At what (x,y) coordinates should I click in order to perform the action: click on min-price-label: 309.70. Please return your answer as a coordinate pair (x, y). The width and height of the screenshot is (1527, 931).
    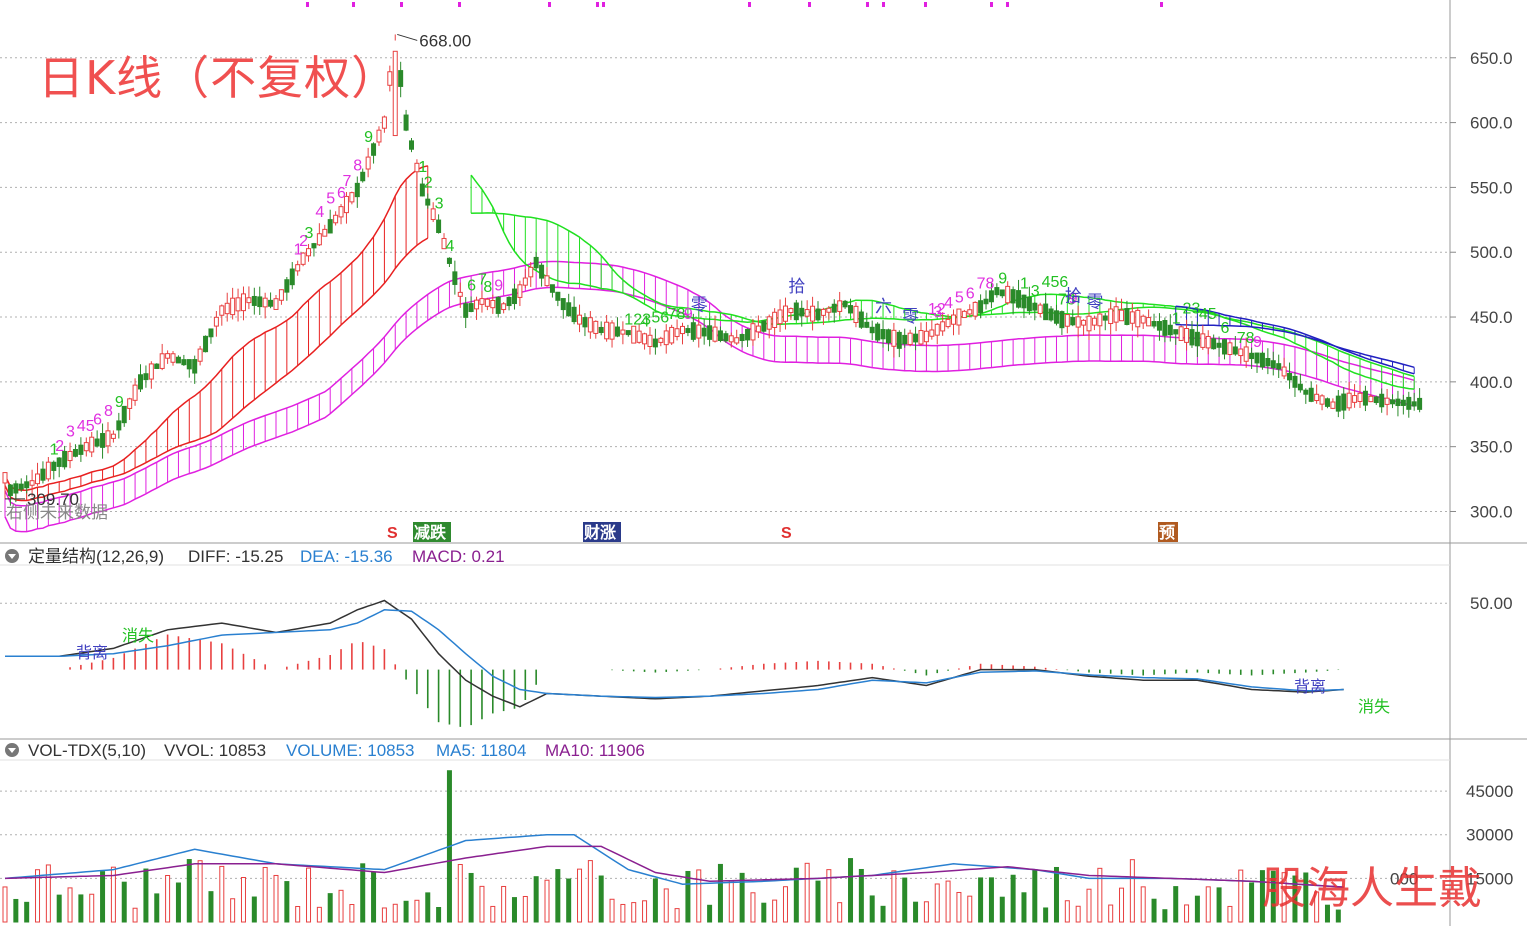
    Looking at the image, I should click on (53, 499).